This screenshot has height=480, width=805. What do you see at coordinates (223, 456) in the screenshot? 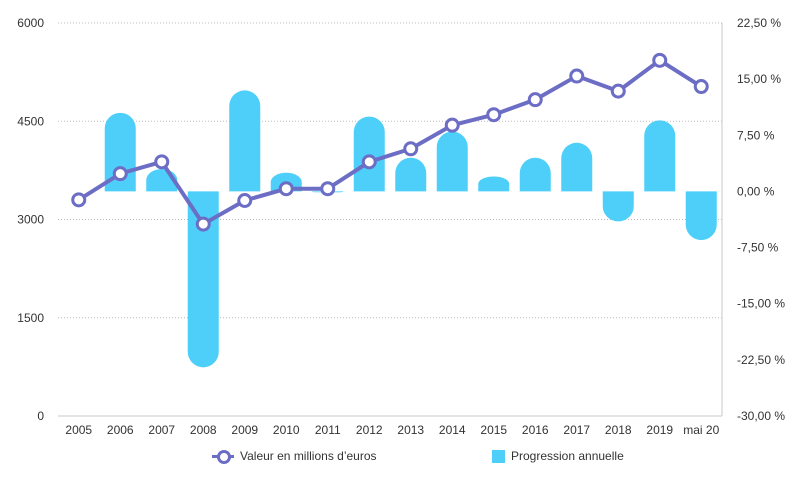
I see `line-series-icon` at bounding box center [223, 456].